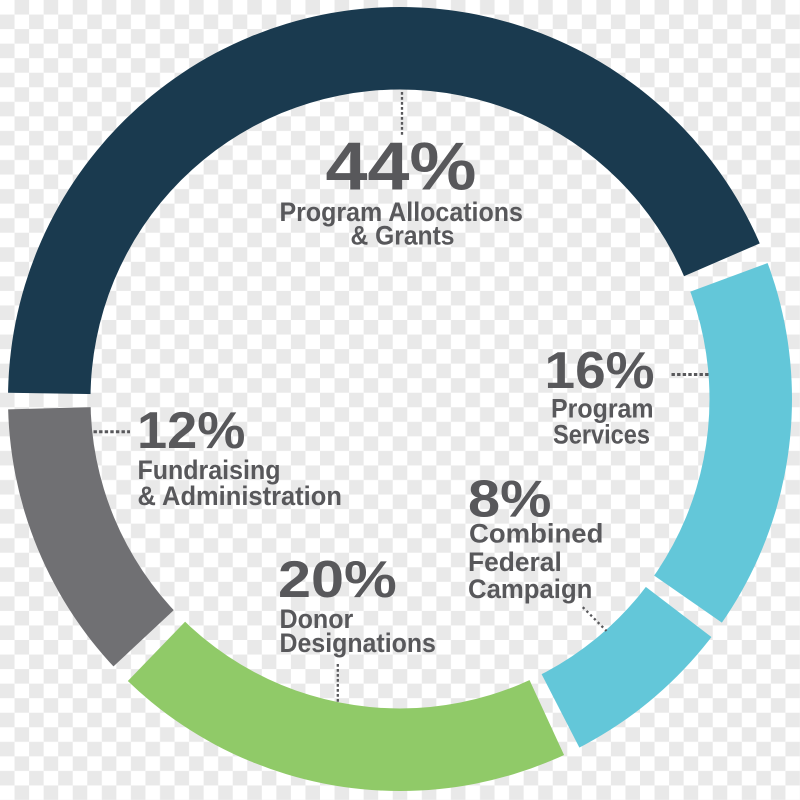 The image size is (800, 800). Describe the element at coordinates (337, 580) in the screenshot. I see `svg-text: 20%` at that location.